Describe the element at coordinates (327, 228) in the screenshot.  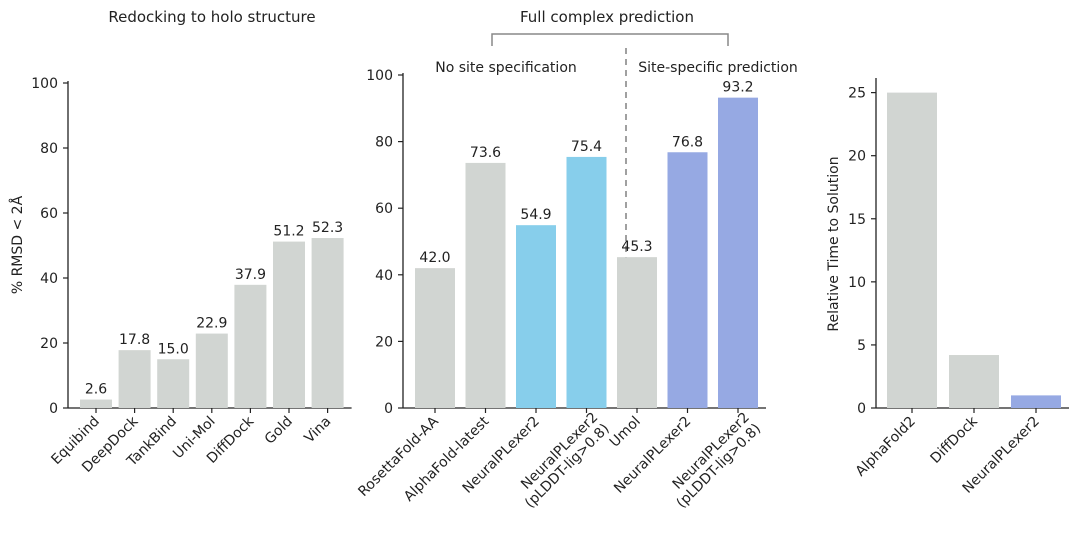
I see `bar-value-label: 52.3` at that location.